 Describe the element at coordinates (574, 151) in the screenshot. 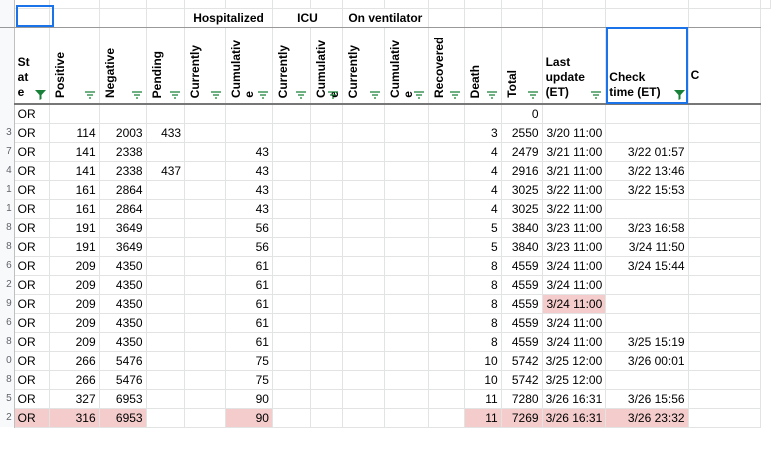

I see `cell-last-update: 3/21 11:00` at that location.